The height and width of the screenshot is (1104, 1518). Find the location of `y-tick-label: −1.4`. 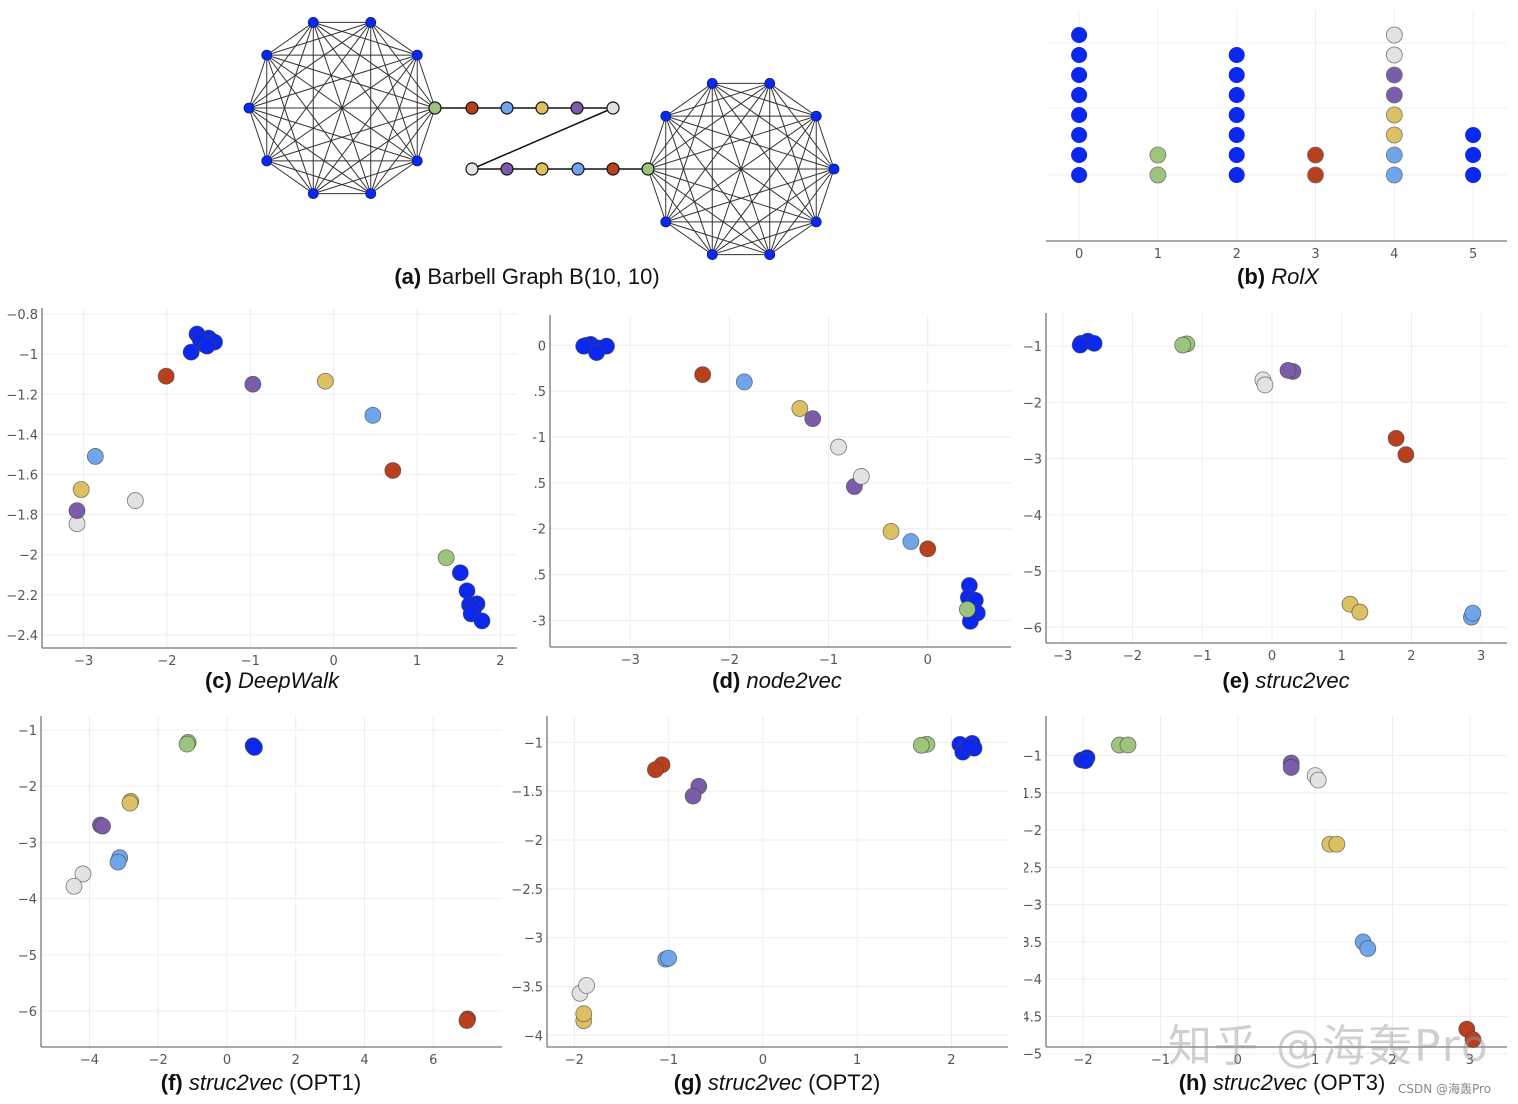

y-tick-label: −1.4 is located at coordinates (22, 435).